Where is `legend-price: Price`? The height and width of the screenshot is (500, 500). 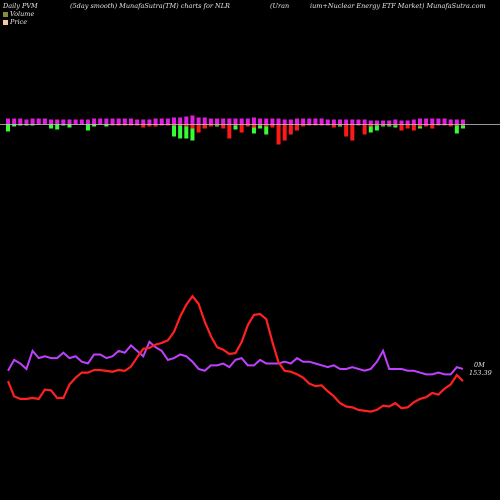
legend-price: Price is located at coordinates (15, 22).